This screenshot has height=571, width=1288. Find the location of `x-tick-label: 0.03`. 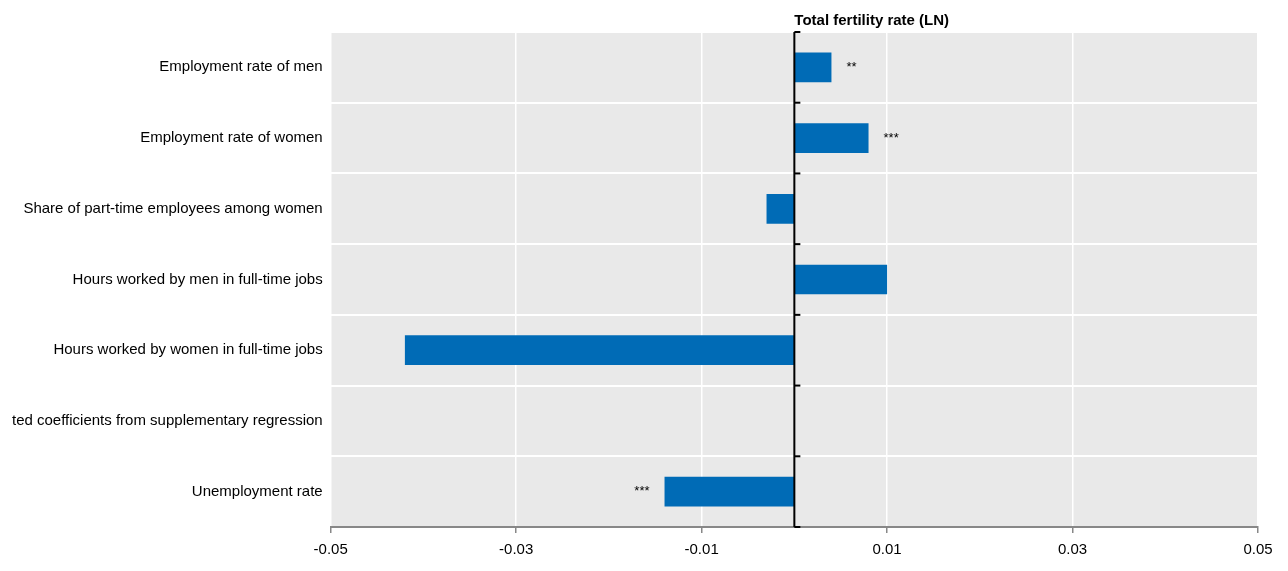

x-tick-label: 0.03 is located at coordinates (1072, 549).